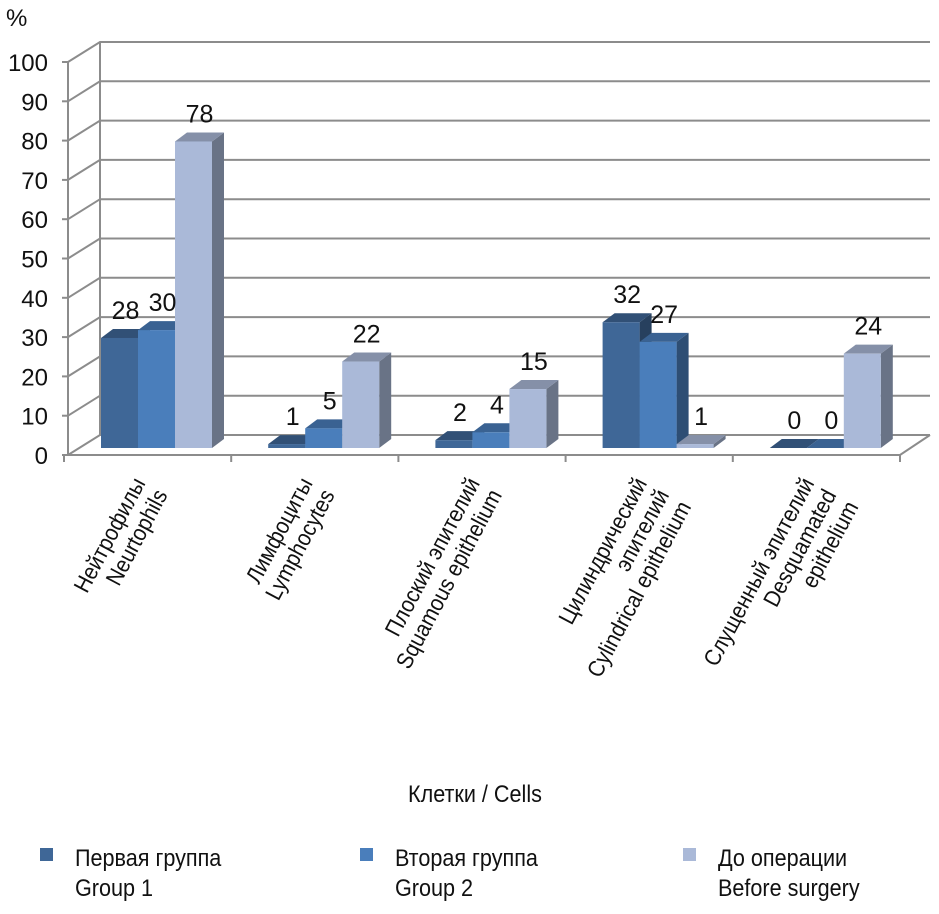  I want to click on legend-label: Group 2, so click(434, 887).